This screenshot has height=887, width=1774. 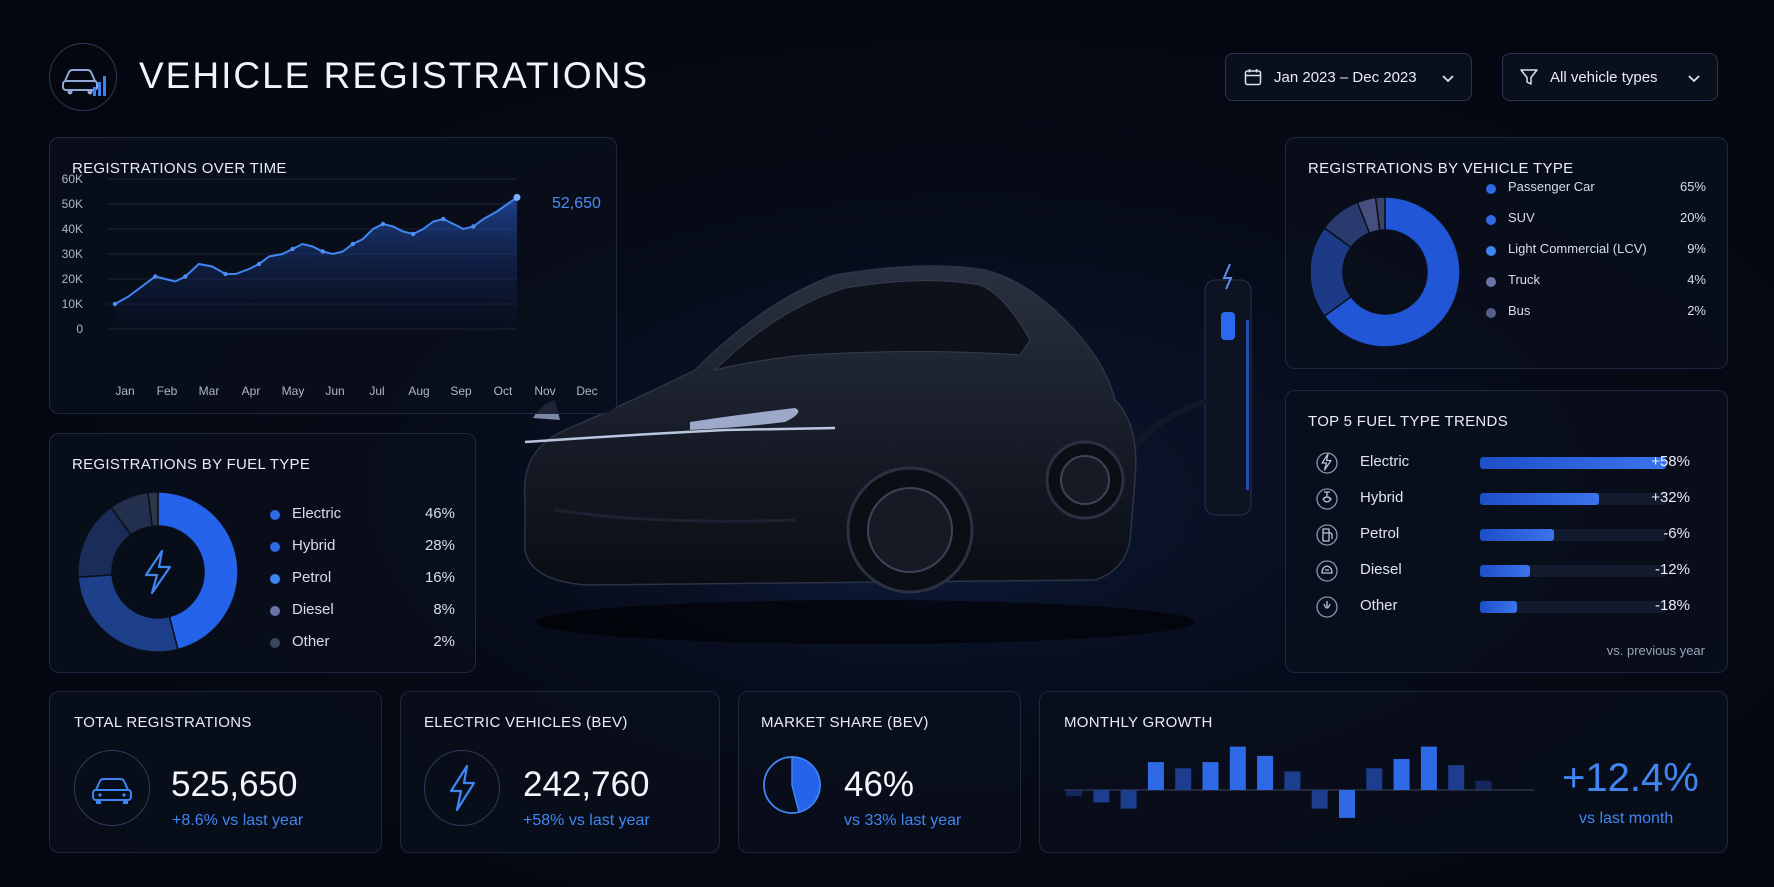 I want to click on date-range-dropdown: Jan 2023 – Dec 2023, so click(x=1348, y=77).